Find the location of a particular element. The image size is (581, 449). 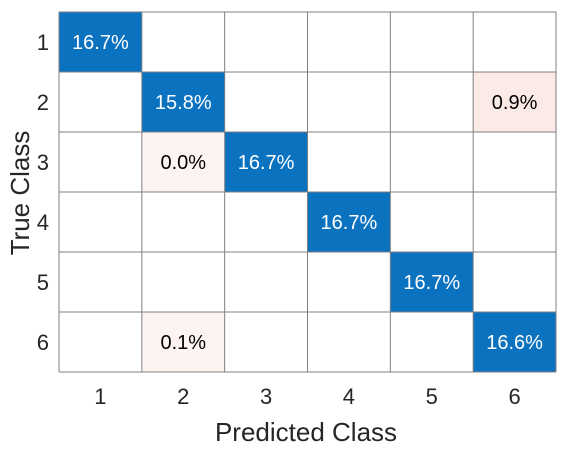

matrix-cell-r2-c6 is located at coordinates (514, 102).